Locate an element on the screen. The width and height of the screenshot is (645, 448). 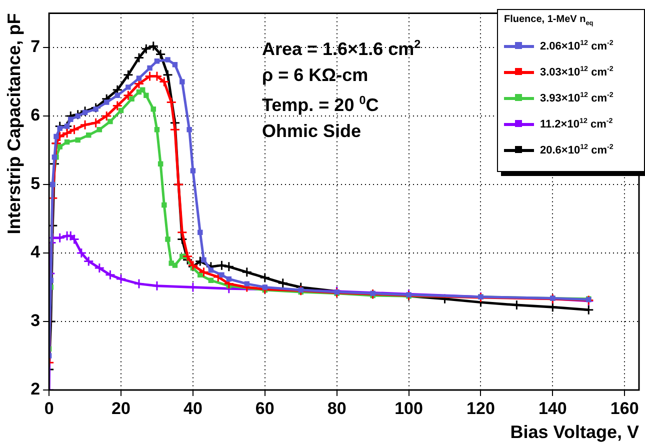
x-tick-label: 40 is located at coordinates (192, 408).